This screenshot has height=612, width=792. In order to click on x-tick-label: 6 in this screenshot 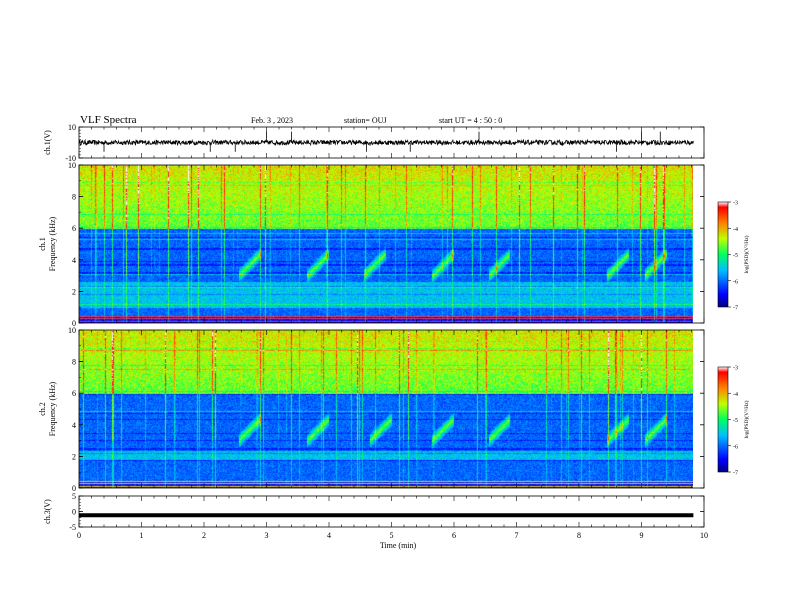, I will do `click(454, 535)`.